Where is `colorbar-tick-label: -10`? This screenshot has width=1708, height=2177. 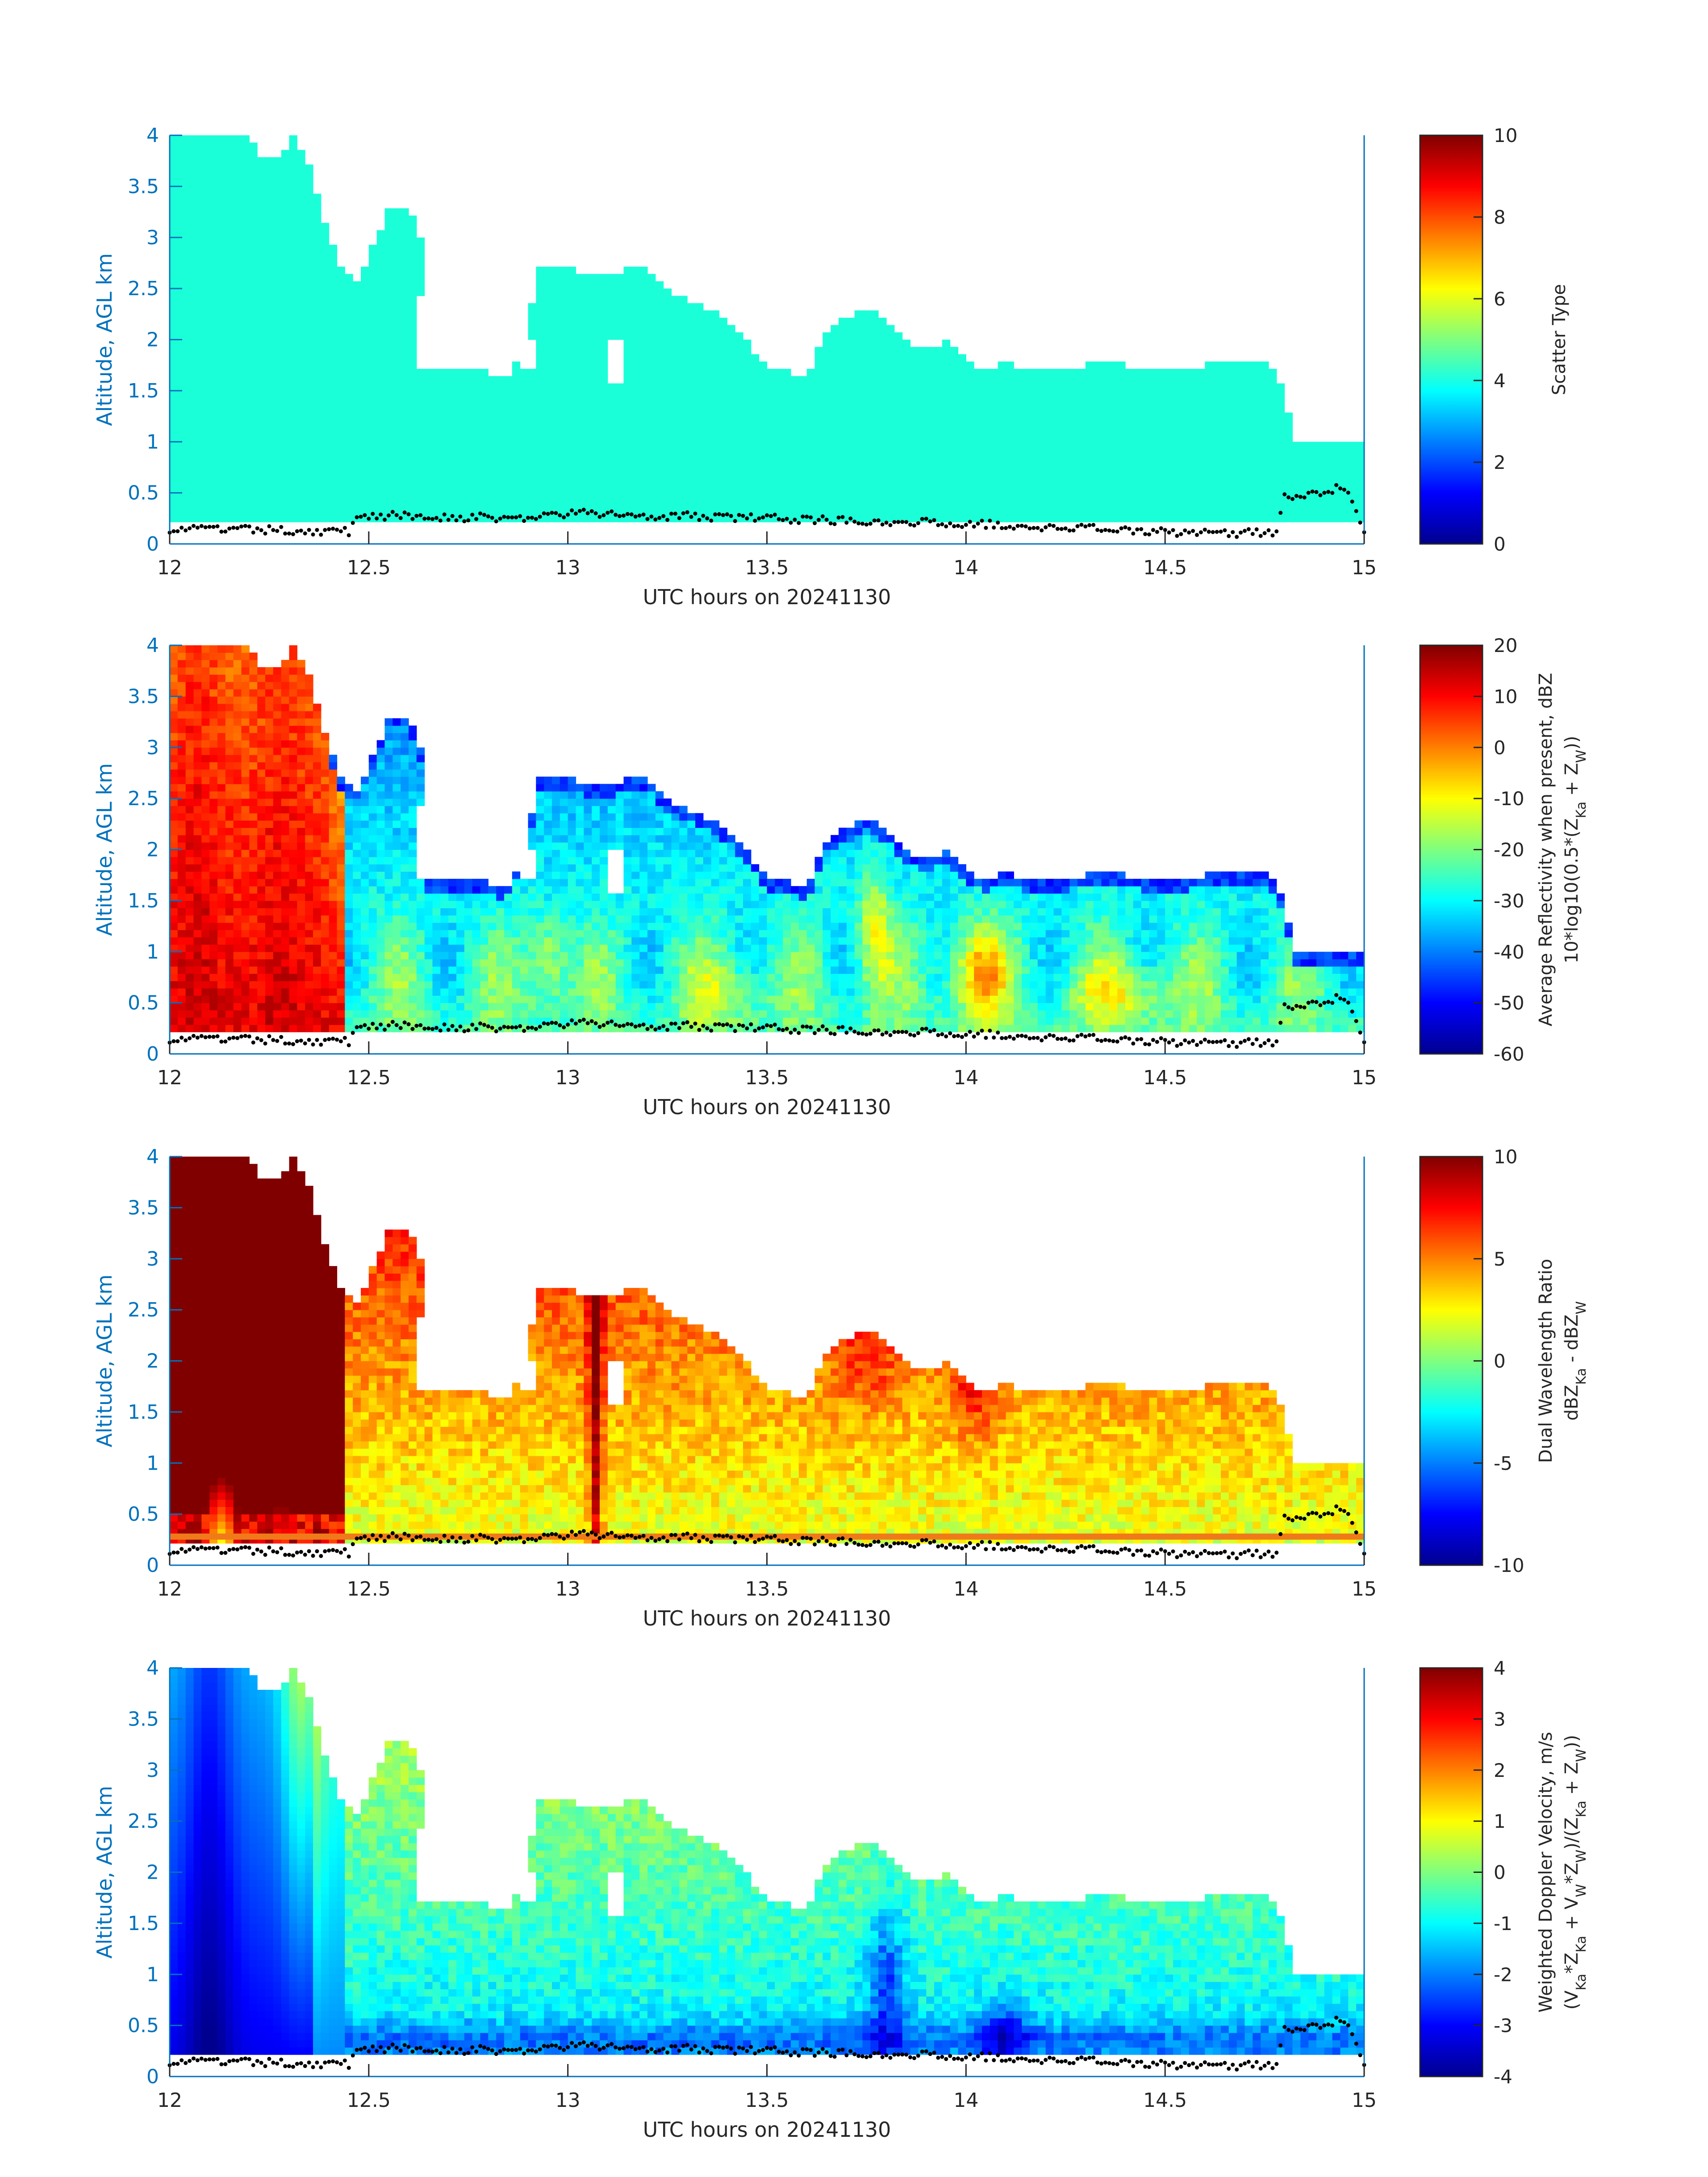 colorbar-tick-label: -10 is located at coordinates (1509, 799).